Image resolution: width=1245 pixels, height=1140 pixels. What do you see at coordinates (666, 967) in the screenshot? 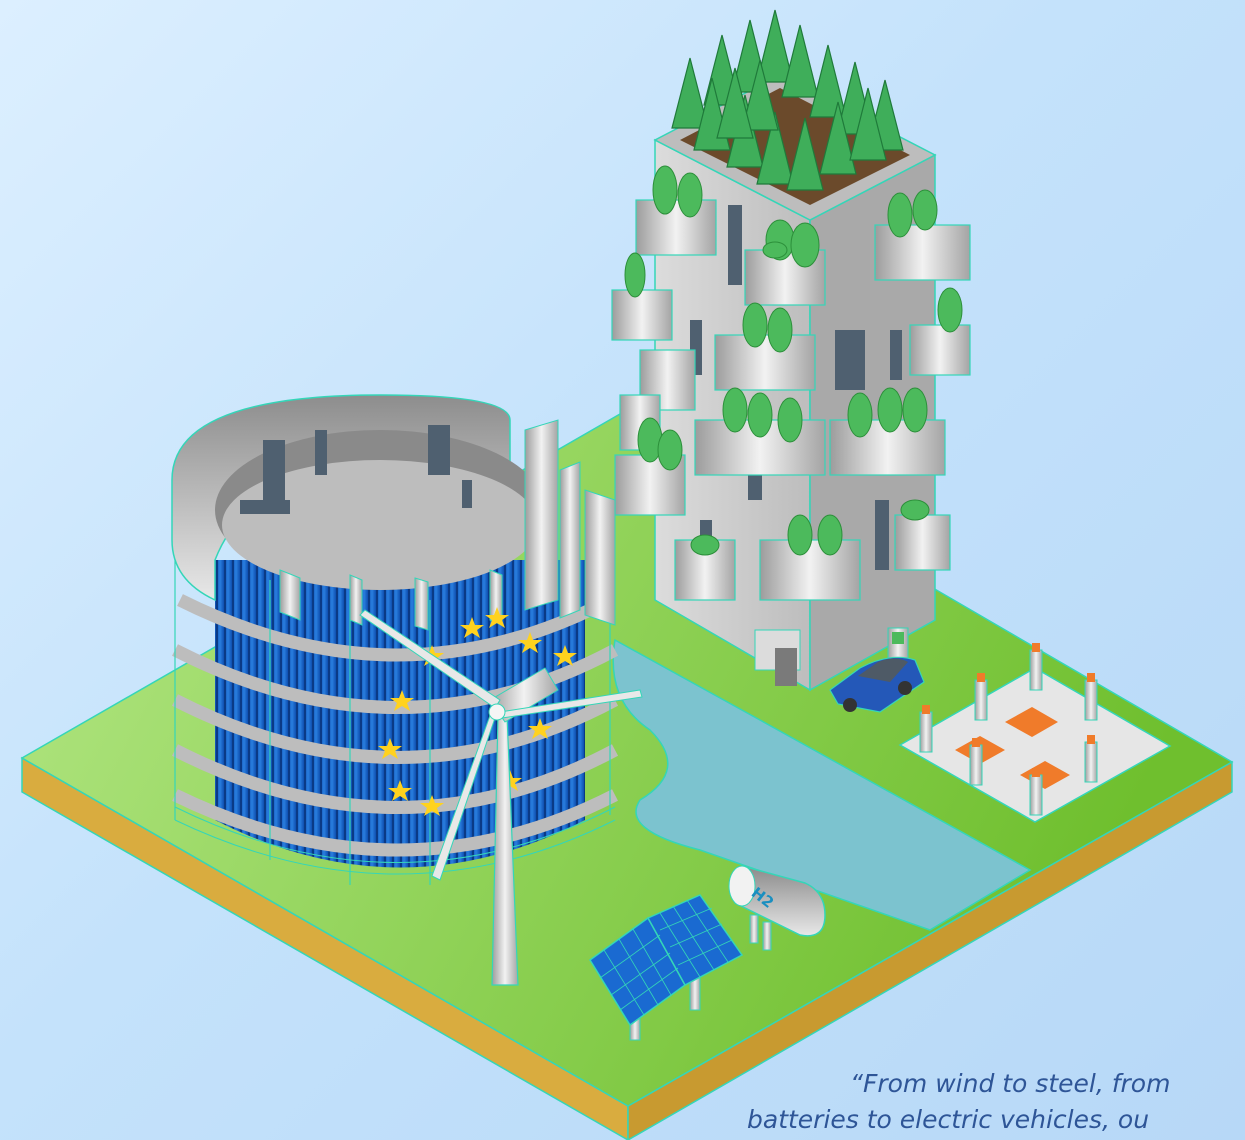
I see `solar-panel-icon` at bounding box center [666, 967].